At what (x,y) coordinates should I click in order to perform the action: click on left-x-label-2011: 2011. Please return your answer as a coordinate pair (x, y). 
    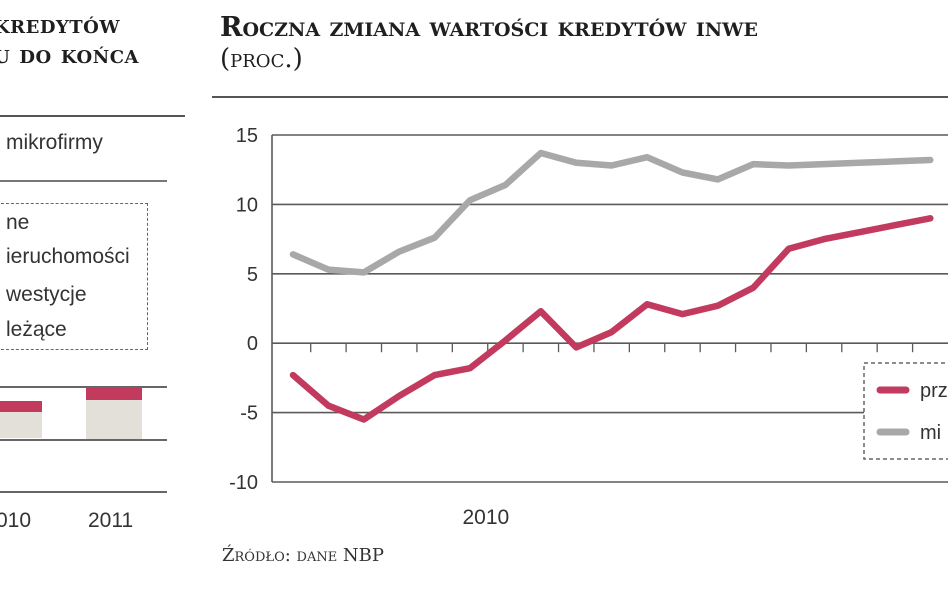
    Looking at the image, I should click on (111, 520).